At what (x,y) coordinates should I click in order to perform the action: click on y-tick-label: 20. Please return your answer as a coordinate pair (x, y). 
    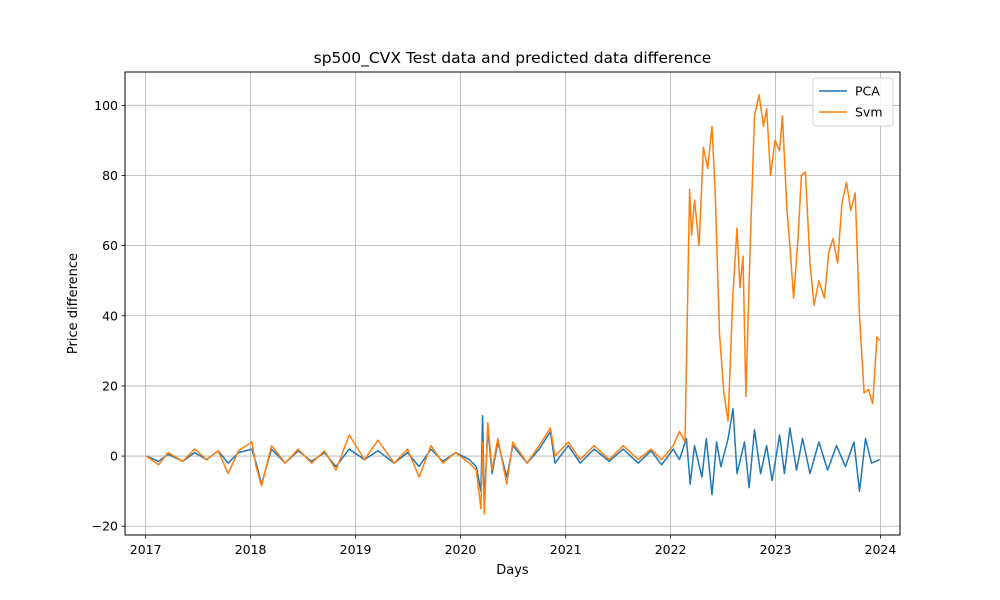
    Looking at the image, I should click on (110, 385).